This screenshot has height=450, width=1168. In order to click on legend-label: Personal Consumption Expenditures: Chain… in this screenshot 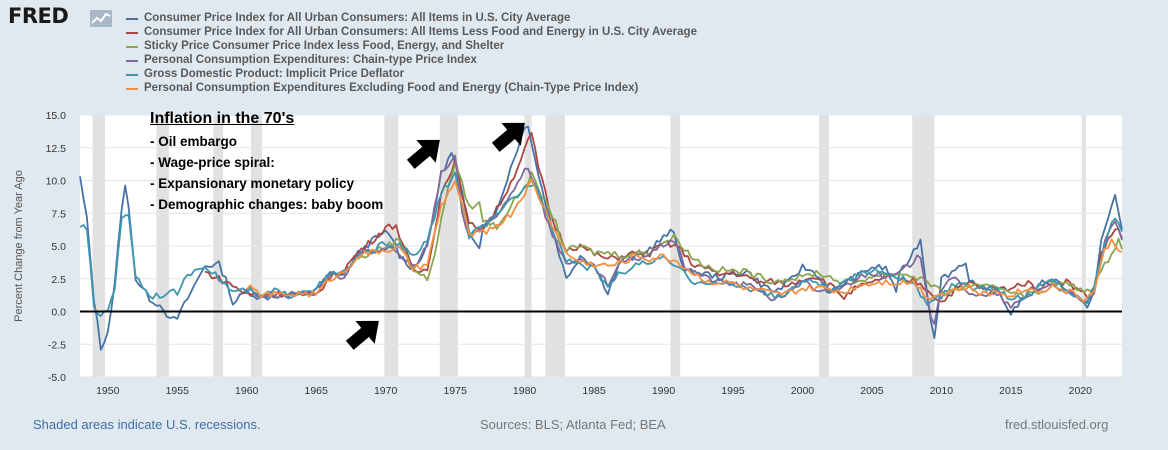, I will do `click(310, 60)`.